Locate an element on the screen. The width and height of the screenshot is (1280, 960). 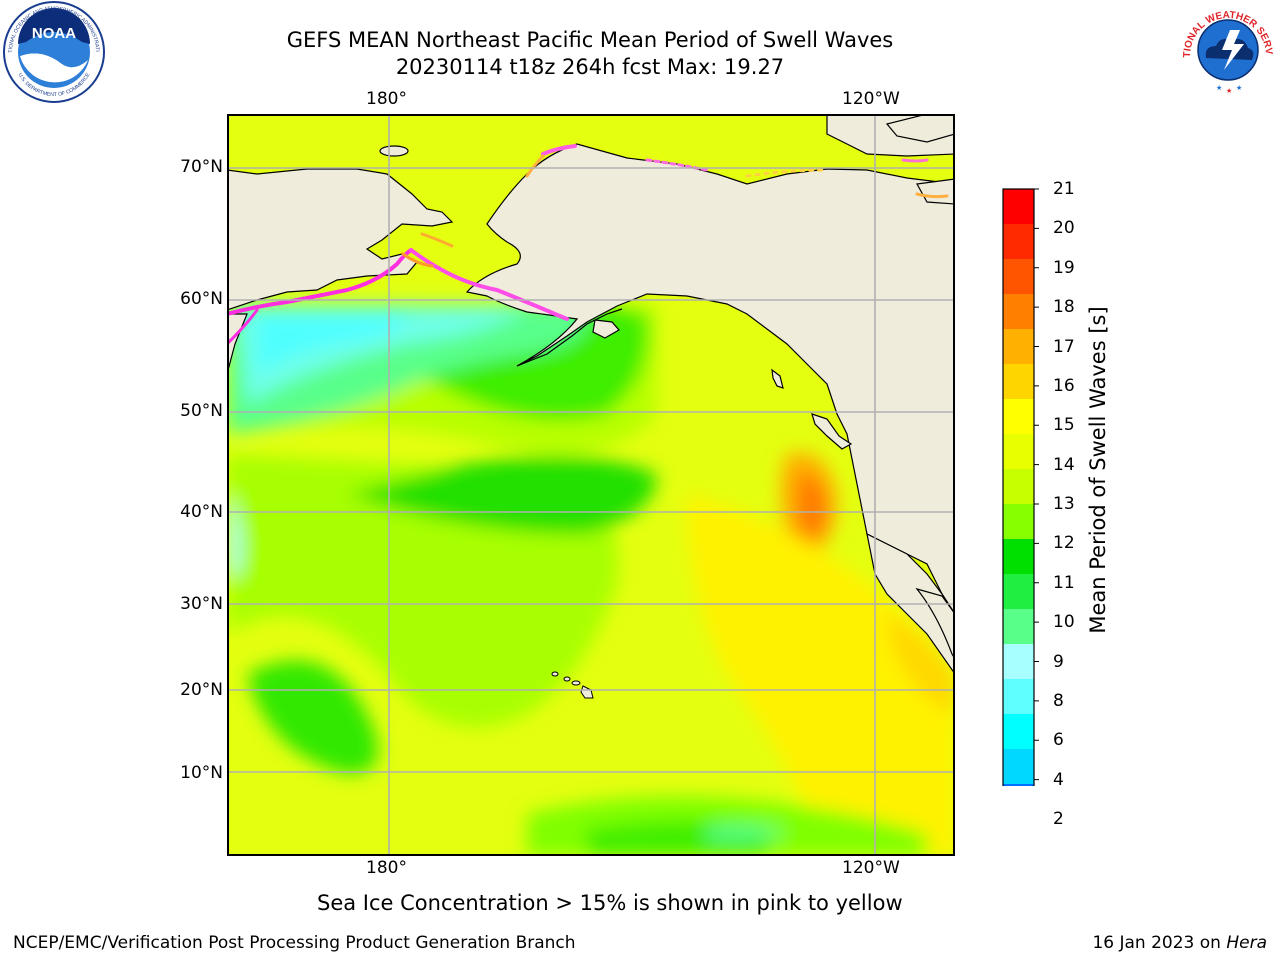
colorbar is located at coordinates (1020, 487).